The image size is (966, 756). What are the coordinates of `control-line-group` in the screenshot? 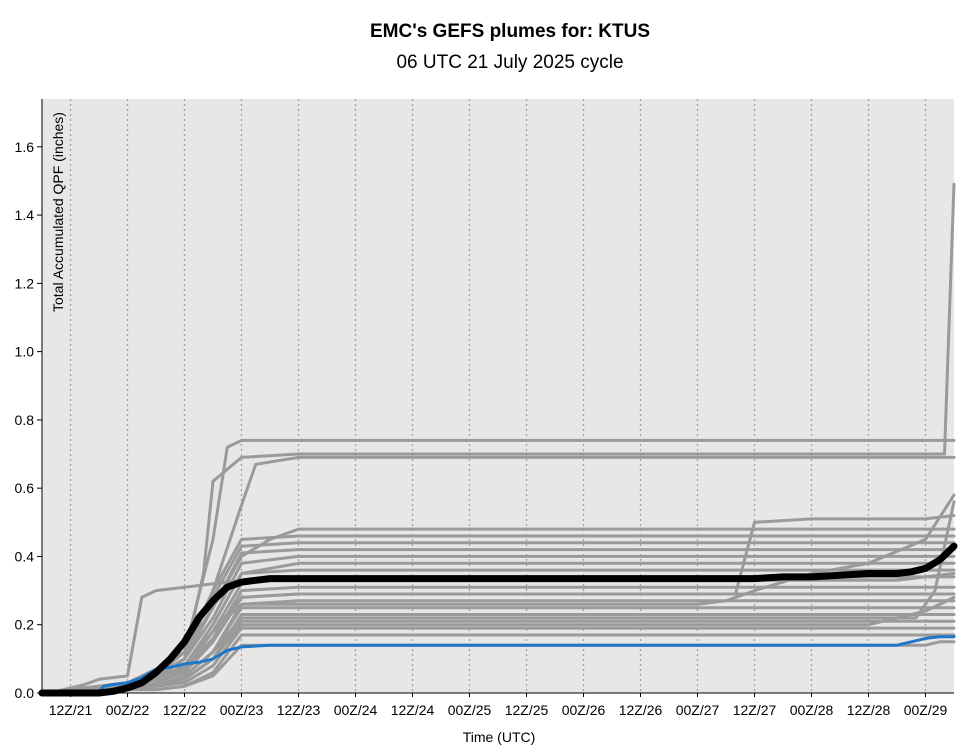 It's located at (498, 665).